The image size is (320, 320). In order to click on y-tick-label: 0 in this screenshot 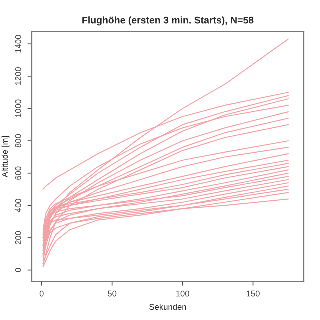, I will do `click(18, 270)`.